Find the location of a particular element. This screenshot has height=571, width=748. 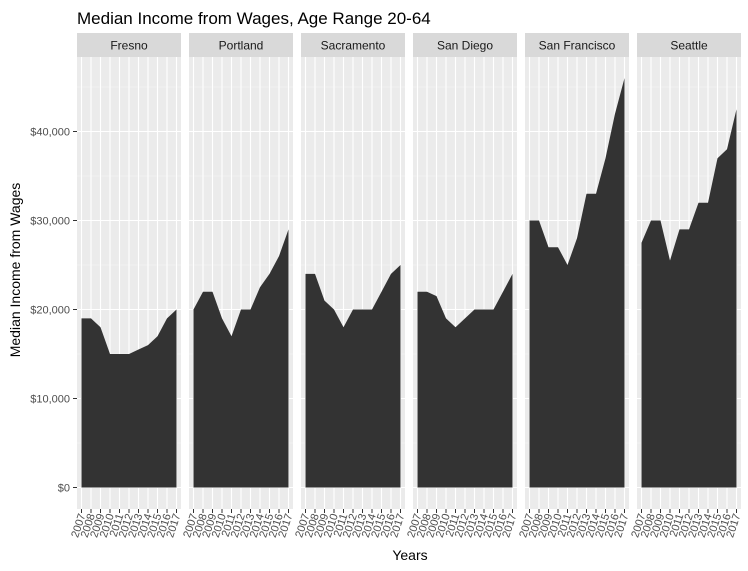

facet-strip-label: Portland is located at coordinates (241, 46).